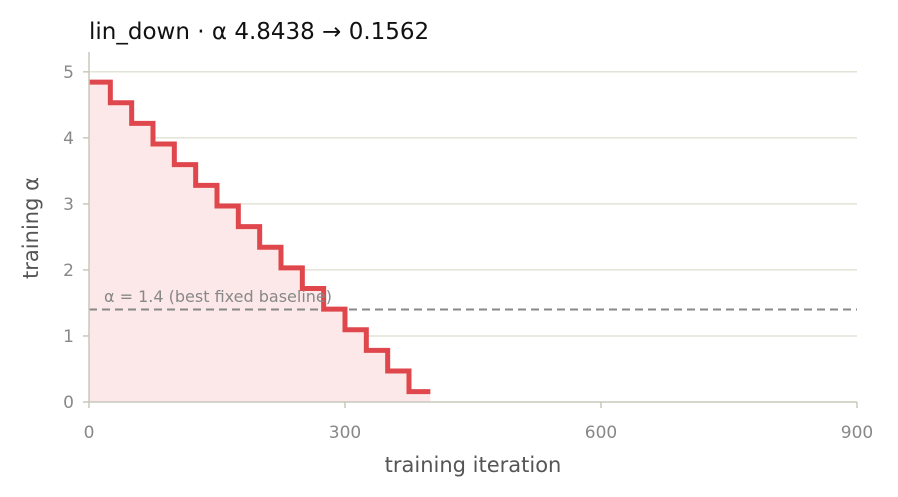 The width and height of the screenshot is (898, 497). What do you see at coordinates (68, 271) in the screenshot?
I see `y-tick-label-2: 2` at bounding box center [68, 271].